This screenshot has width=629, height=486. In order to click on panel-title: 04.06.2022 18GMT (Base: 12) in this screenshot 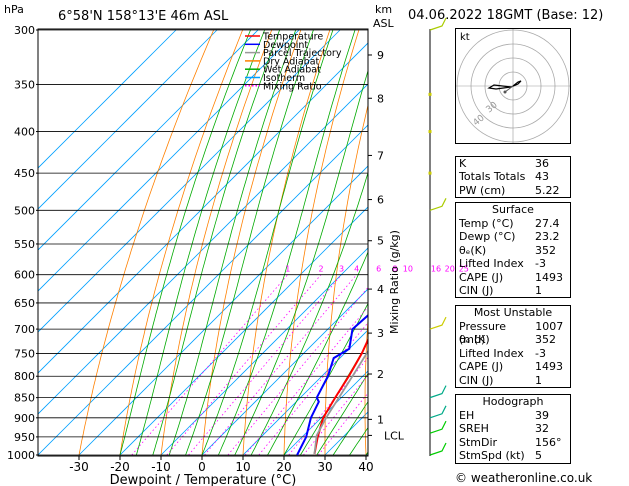, I will do `click(506, 15)`.